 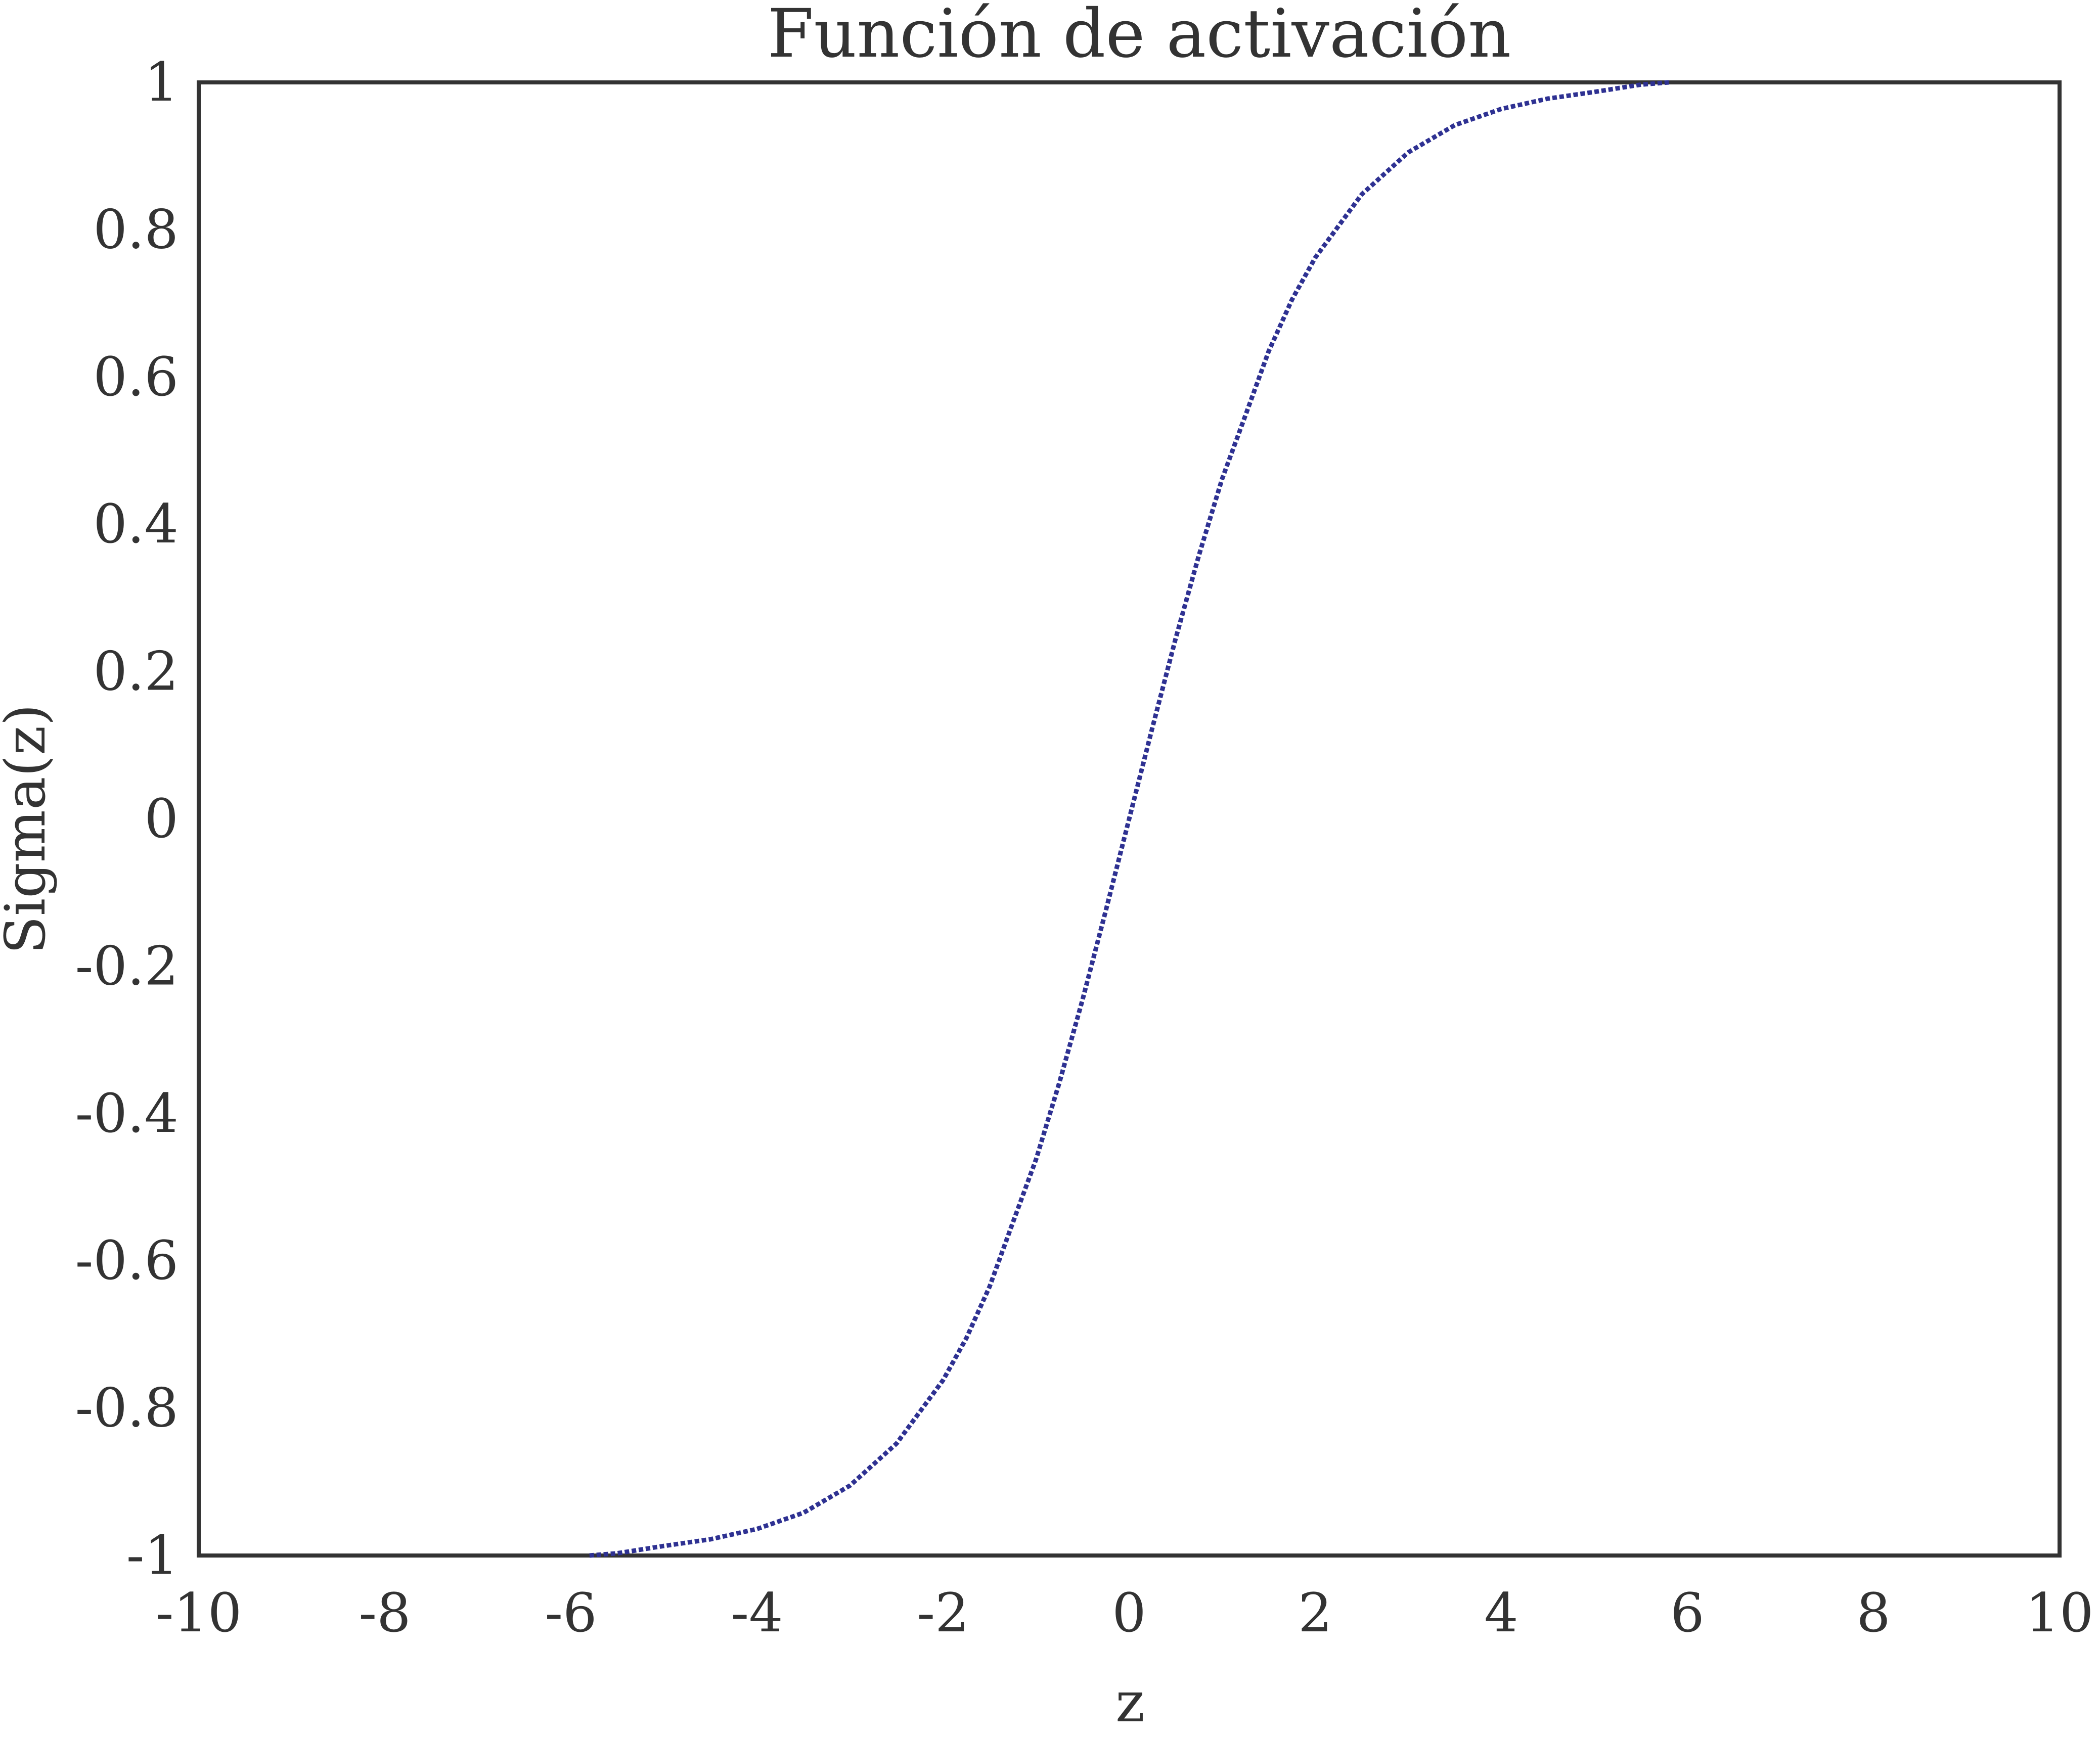 What do you see at coordinates (162, 819) in the screenshot?
I see `y-tick-label: 0` at bounding box center [162, 819].